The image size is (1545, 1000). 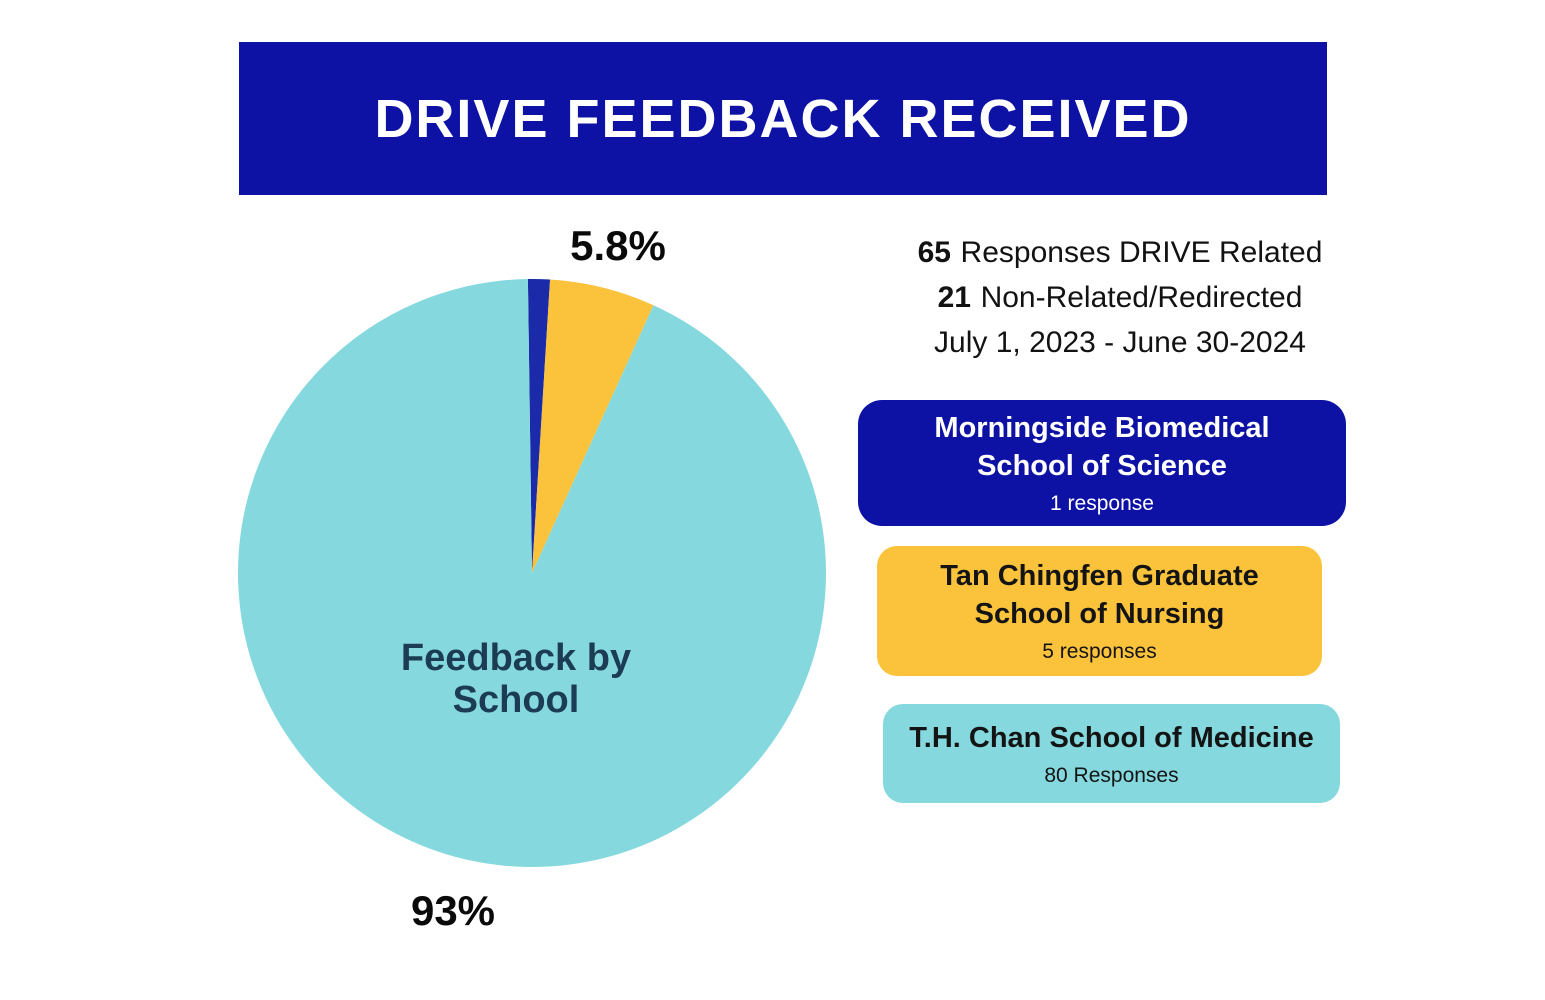 I want to click on legend-box-count: 5 responses, so click(x=1099, y=651).